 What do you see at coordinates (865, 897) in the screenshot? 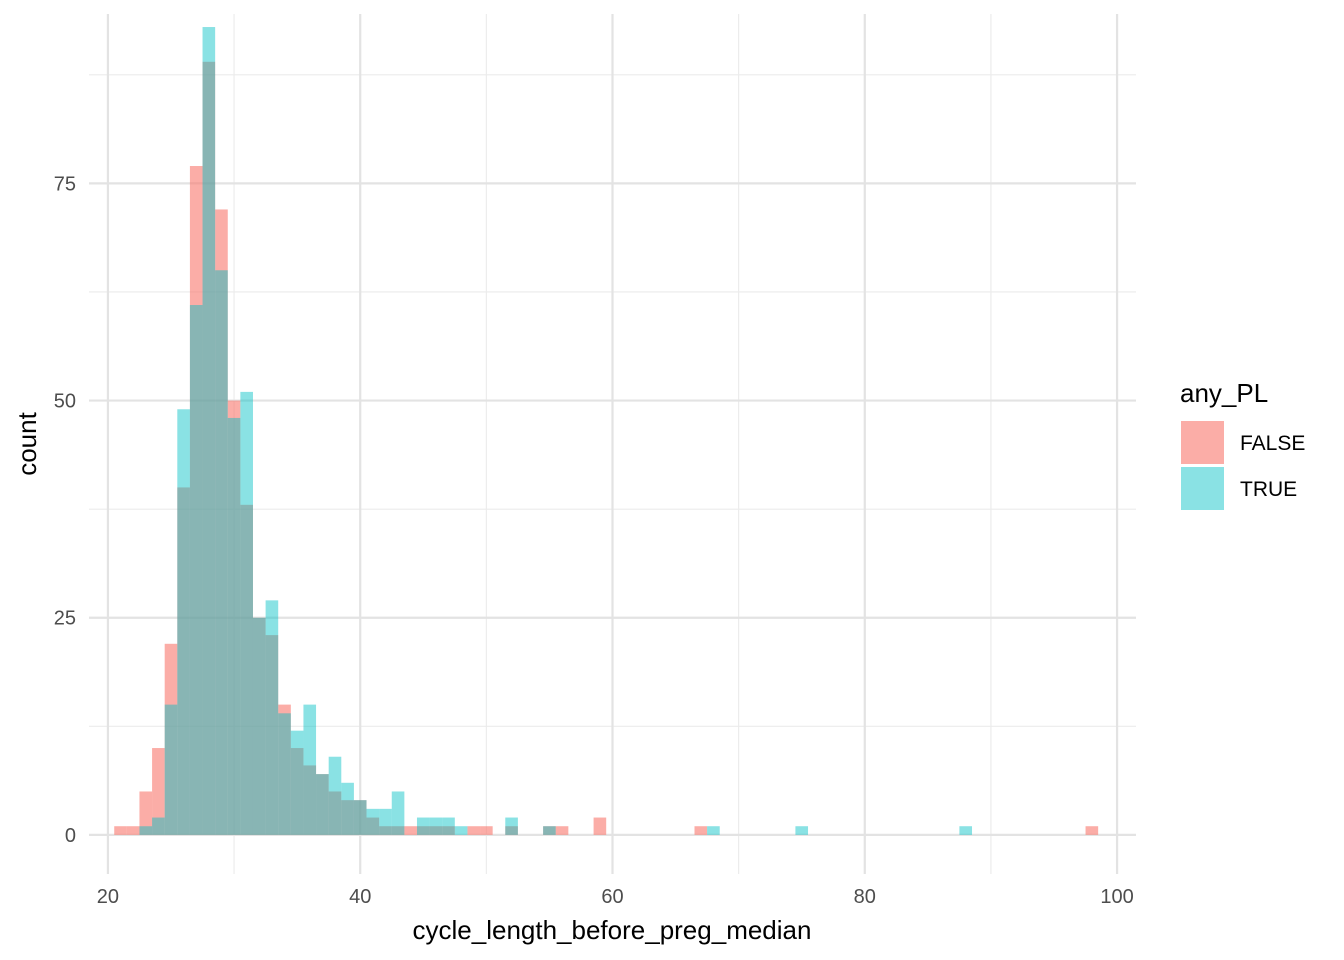
I see `x-tick-label: 80` at bounding box center [865, 897].